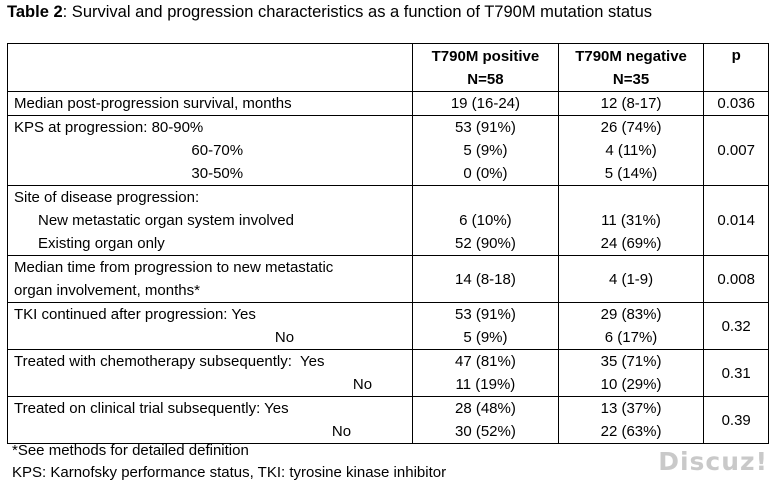 The width and height of the screenshot is (778, 490). I want to click on cell-negative: 4 (1-9), so click(631, 279).